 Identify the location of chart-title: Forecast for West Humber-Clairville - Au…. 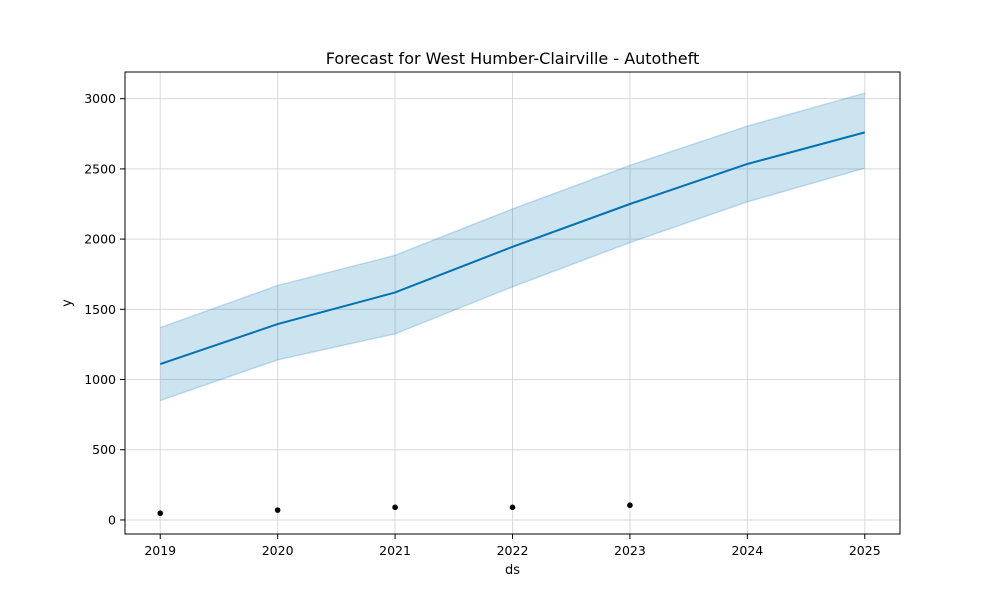
(512, 58).